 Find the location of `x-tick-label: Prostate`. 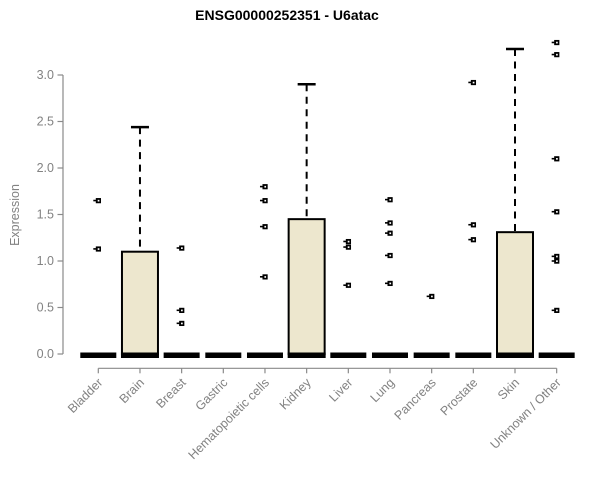

x-tick-label: Prostate is located at coordinates (459, 396).